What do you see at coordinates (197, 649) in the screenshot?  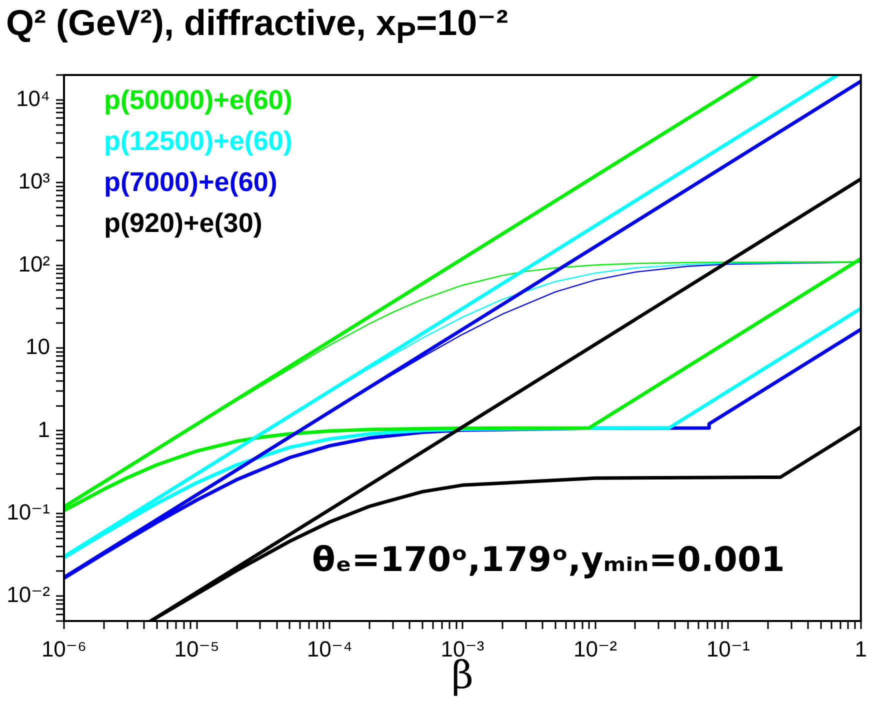 I see `x-tick-label: 10⁻⁵` at bounding box center [197, 649].